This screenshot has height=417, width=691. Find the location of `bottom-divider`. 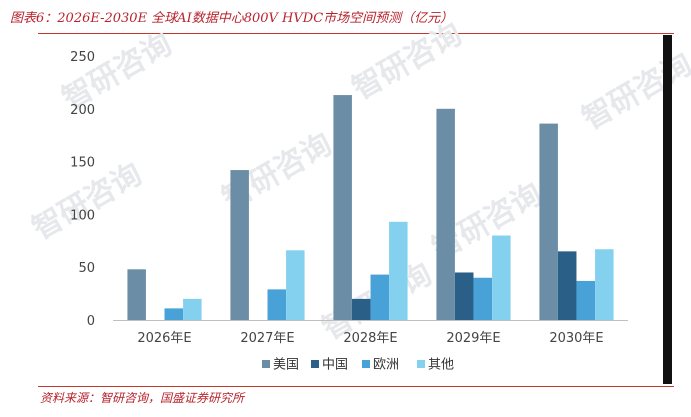

bottom-divider is located at coordinates (356, 386).